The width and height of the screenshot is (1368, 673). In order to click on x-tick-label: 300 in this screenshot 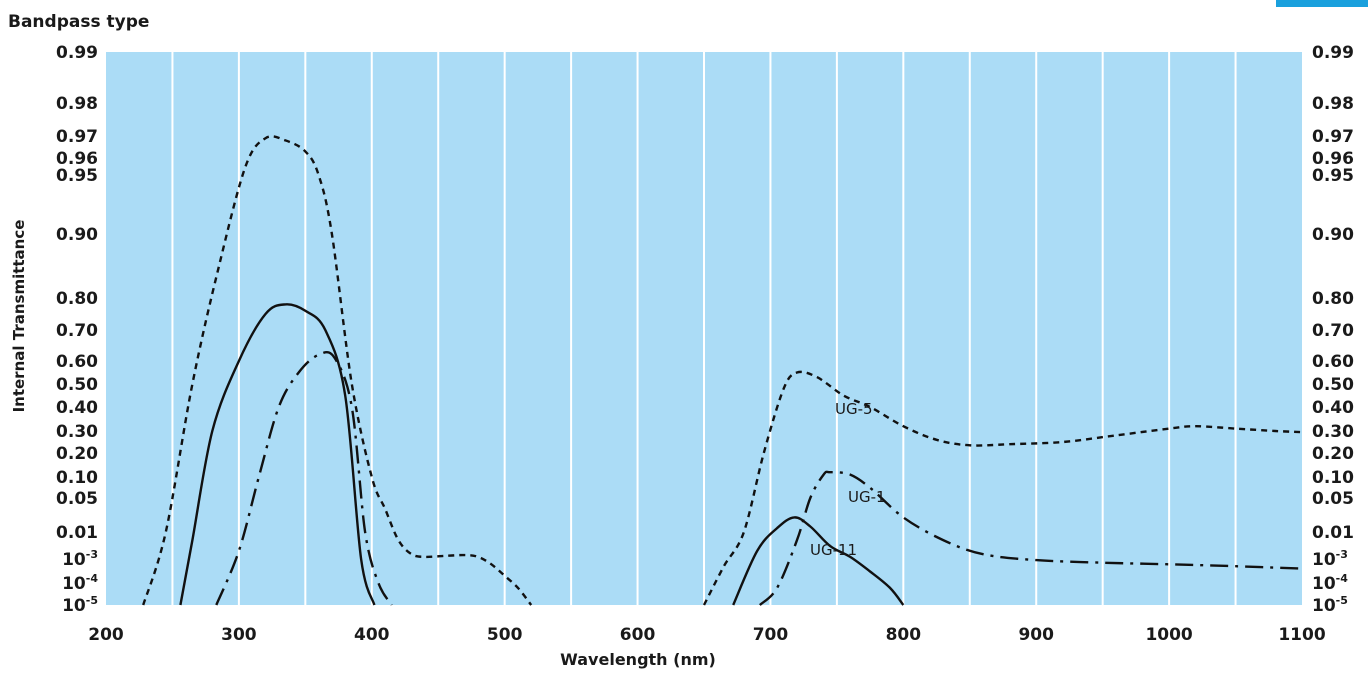, I will do `click(239, 635)`.